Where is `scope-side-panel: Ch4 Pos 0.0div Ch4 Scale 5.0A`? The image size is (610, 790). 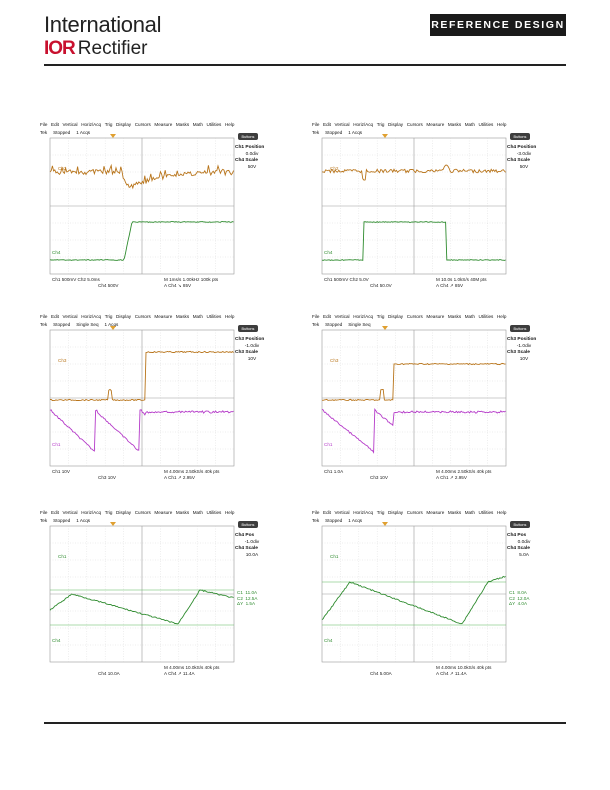
scope-side-panel: Ch4 Pos 0.0div Ch4 Scale 5.0A is located at coordinates (524, 546).